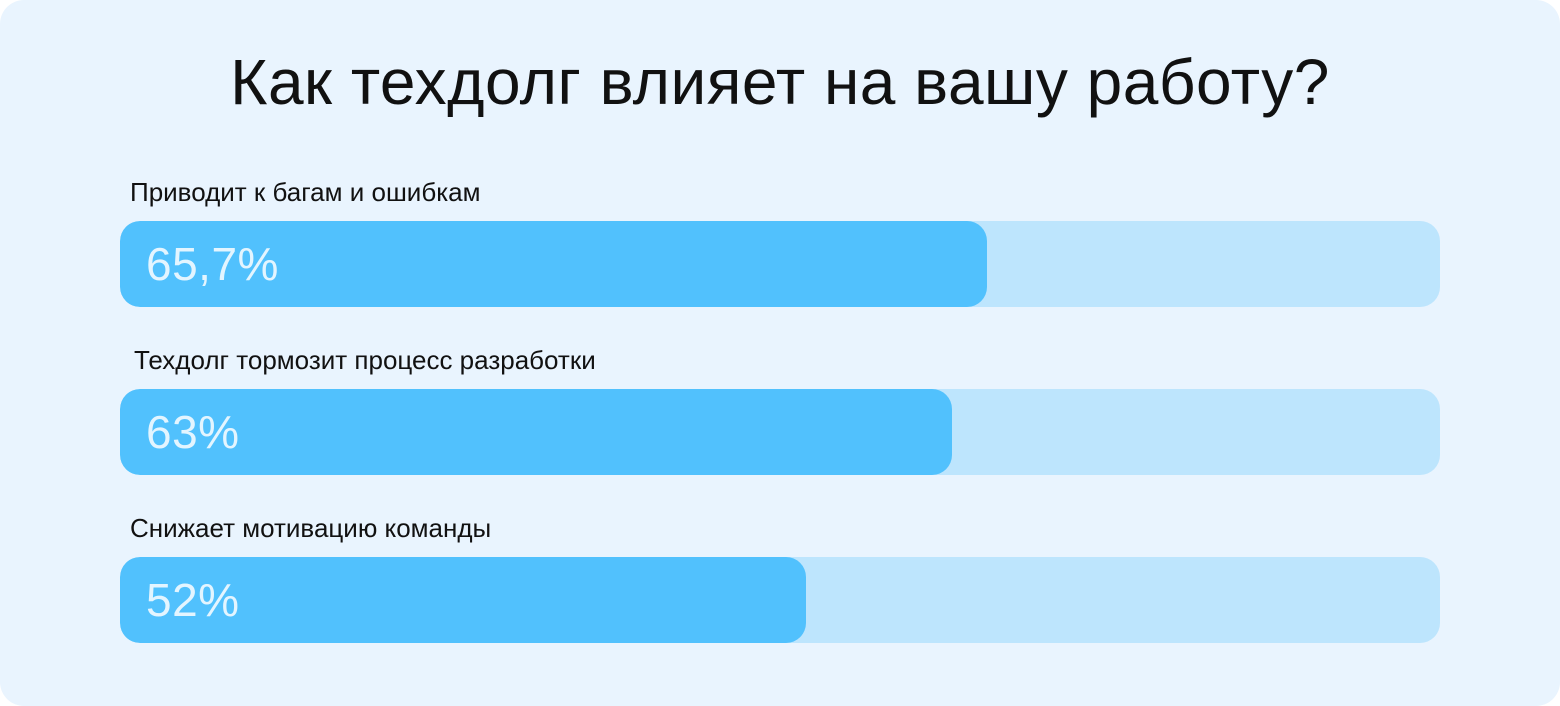 The image size is (1560, 706). Describe the element at coordinates (780, 82) in the screenshot. I see `chart-title: Как техдолг влияет на вашу работу?` at that location.